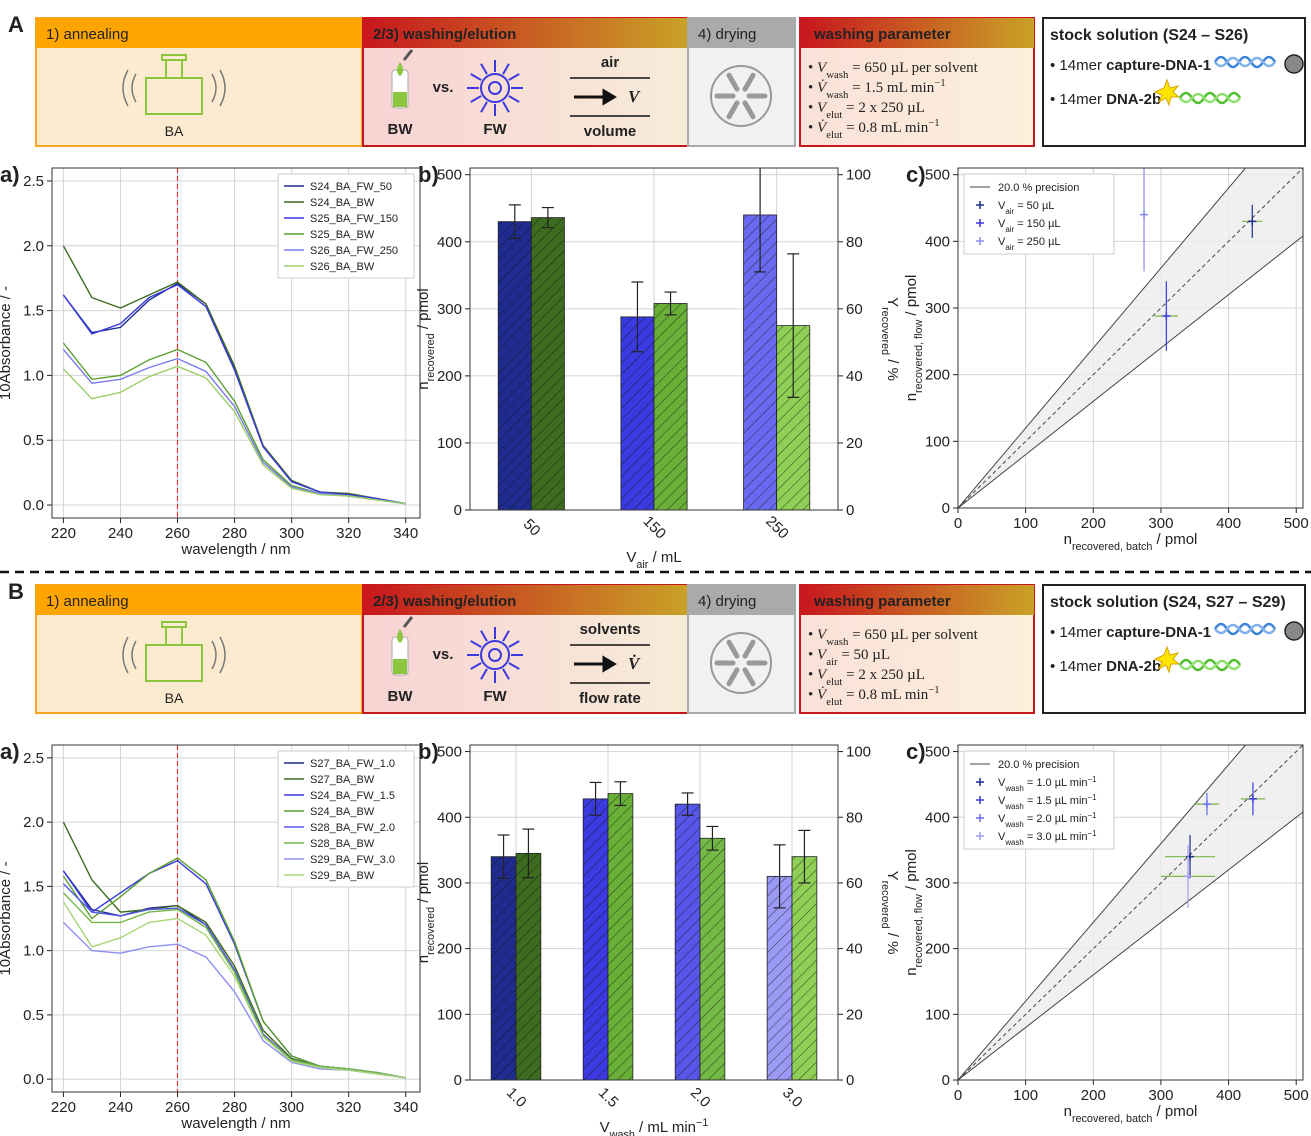  What do you see at coordinates (402, 646) in the screenshot?
I see `batch-icon` at bounding box center [402, 646].